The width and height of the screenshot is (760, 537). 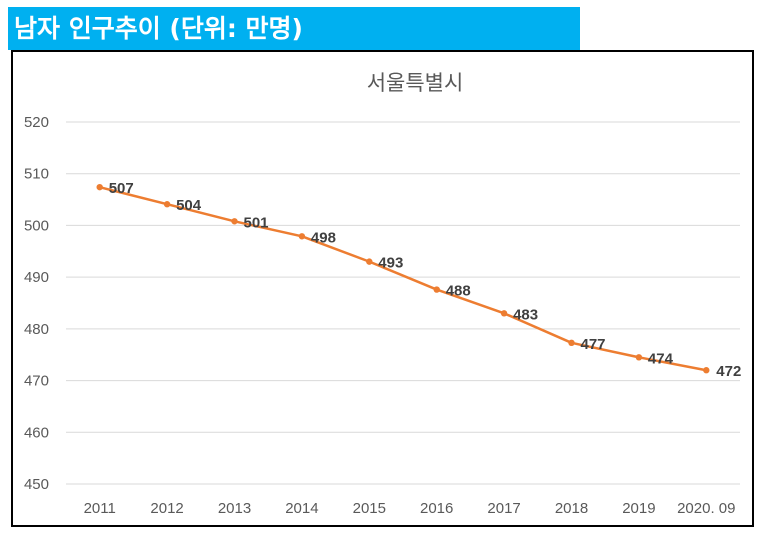 I want to click on data-label: 493, so click(x=390, y=263).